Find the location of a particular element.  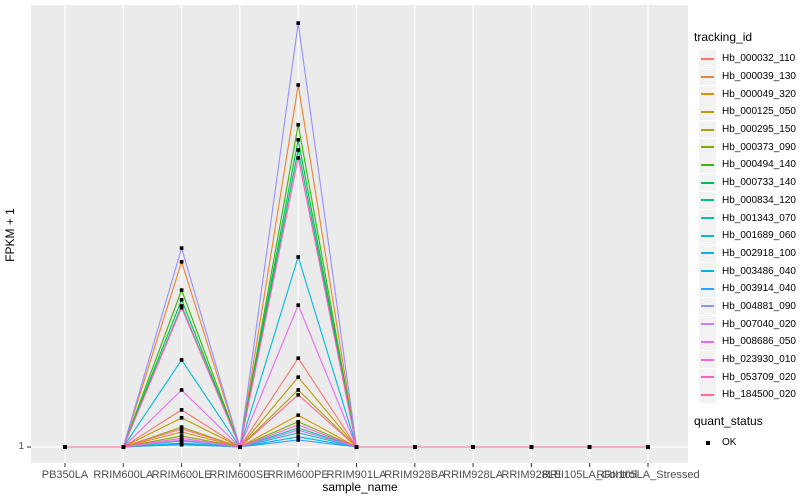

x-tick-label: RRIM600LA is located at coordinates (123, 475).